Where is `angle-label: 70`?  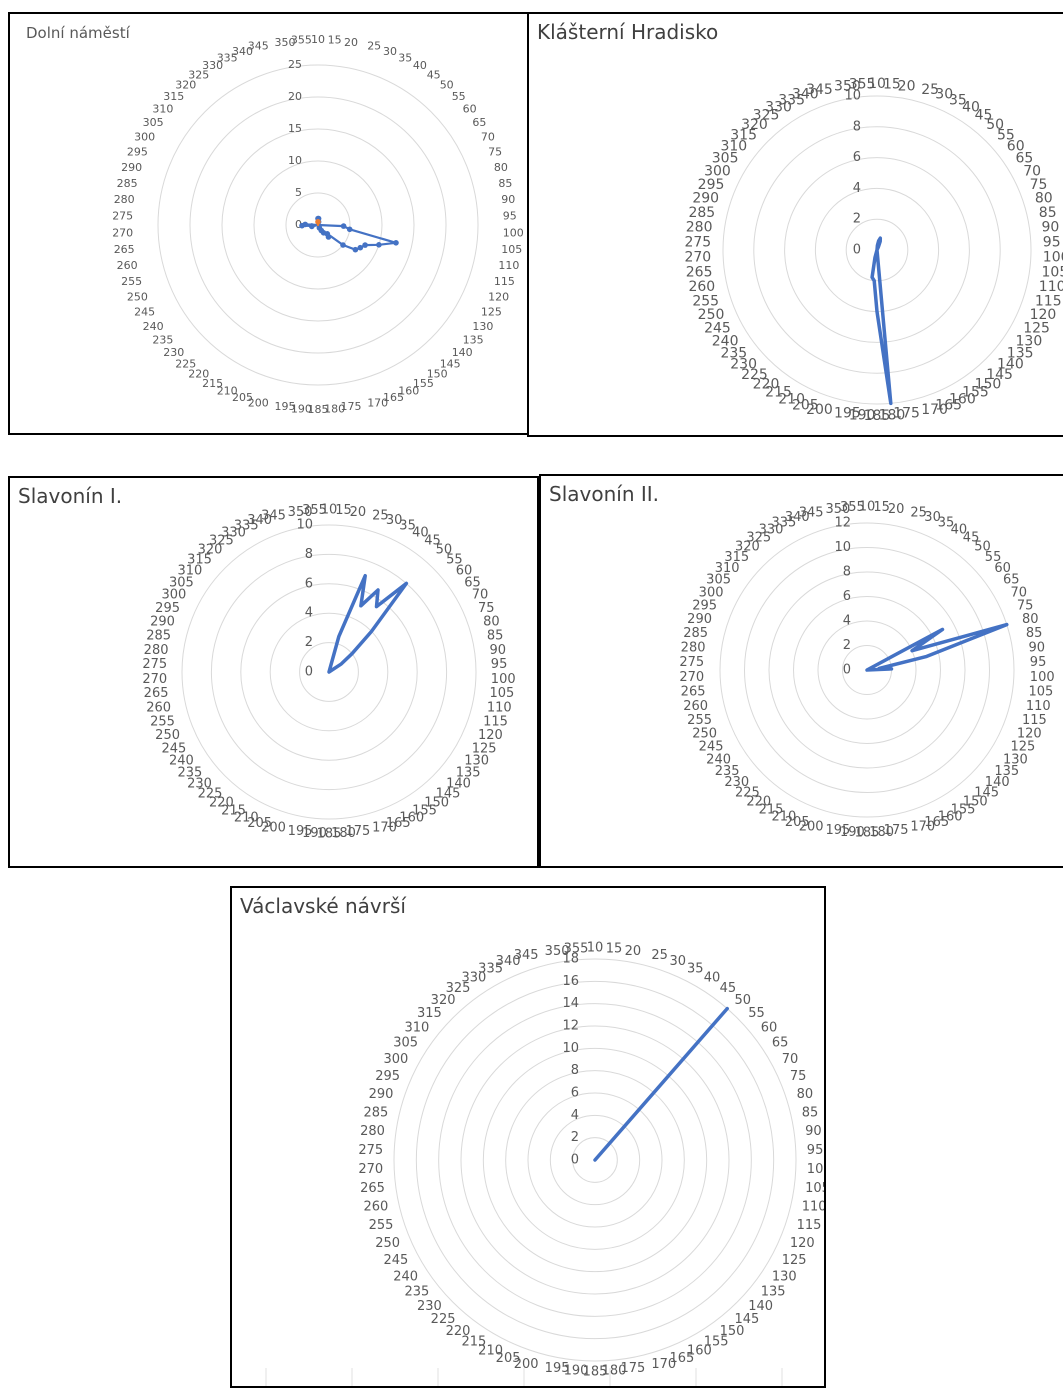
angle-label: 70 is located at coordinates (790, 1059).